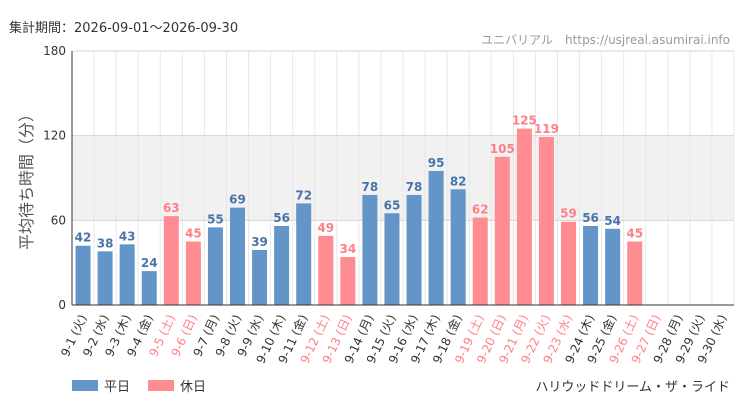 The width and height of the screenshot is (750, 410). What do you see at coordinates (54, 51) in the screenshot?
I see `y-tick-label: 180` at bounding box center [54, 51].